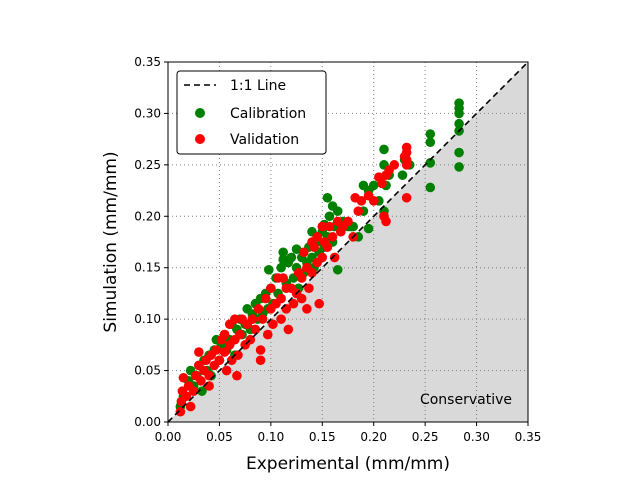 Image resolution: width=640 pixels, height=480 pixels. I want to click on legend-box, so click(251, 112).